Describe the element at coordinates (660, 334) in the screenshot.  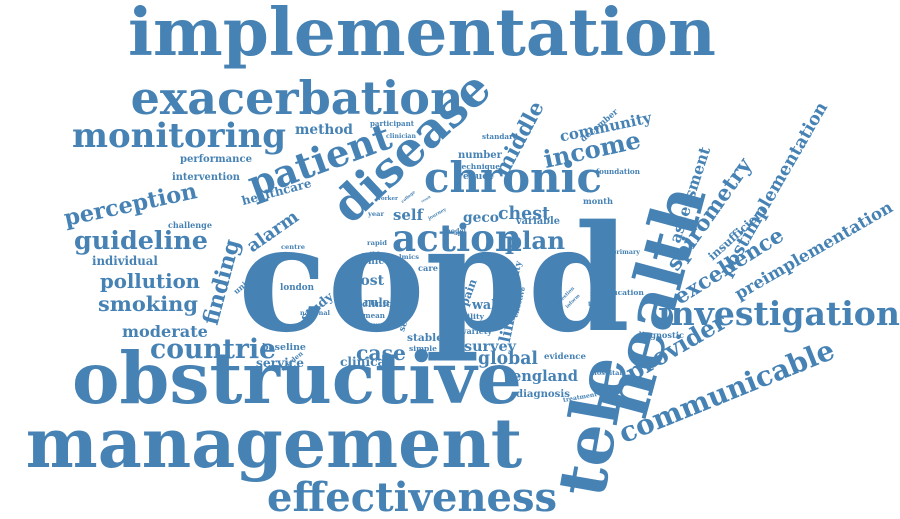
I see `word-diagnostic: diagnostic` at that location.